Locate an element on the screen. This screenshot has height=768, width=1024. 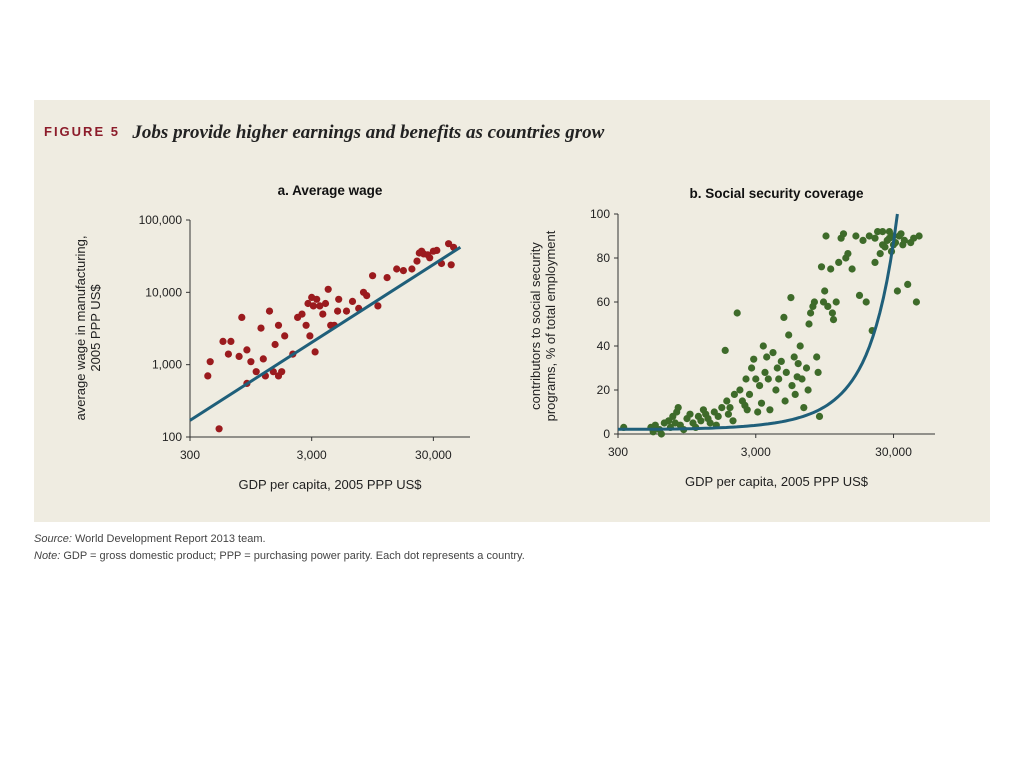
y-tick-label: 100 is located at coordinates (172, 437).